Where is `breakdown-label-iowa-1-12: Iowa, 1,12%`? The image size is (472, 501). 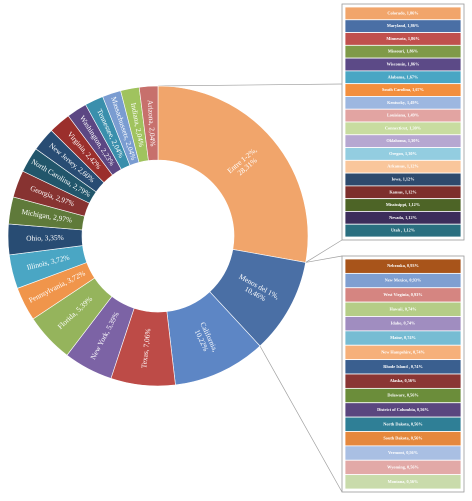
breakdown-label-iowa-1-12: Iowa, 1,12% is located at coordinates (402, 178).